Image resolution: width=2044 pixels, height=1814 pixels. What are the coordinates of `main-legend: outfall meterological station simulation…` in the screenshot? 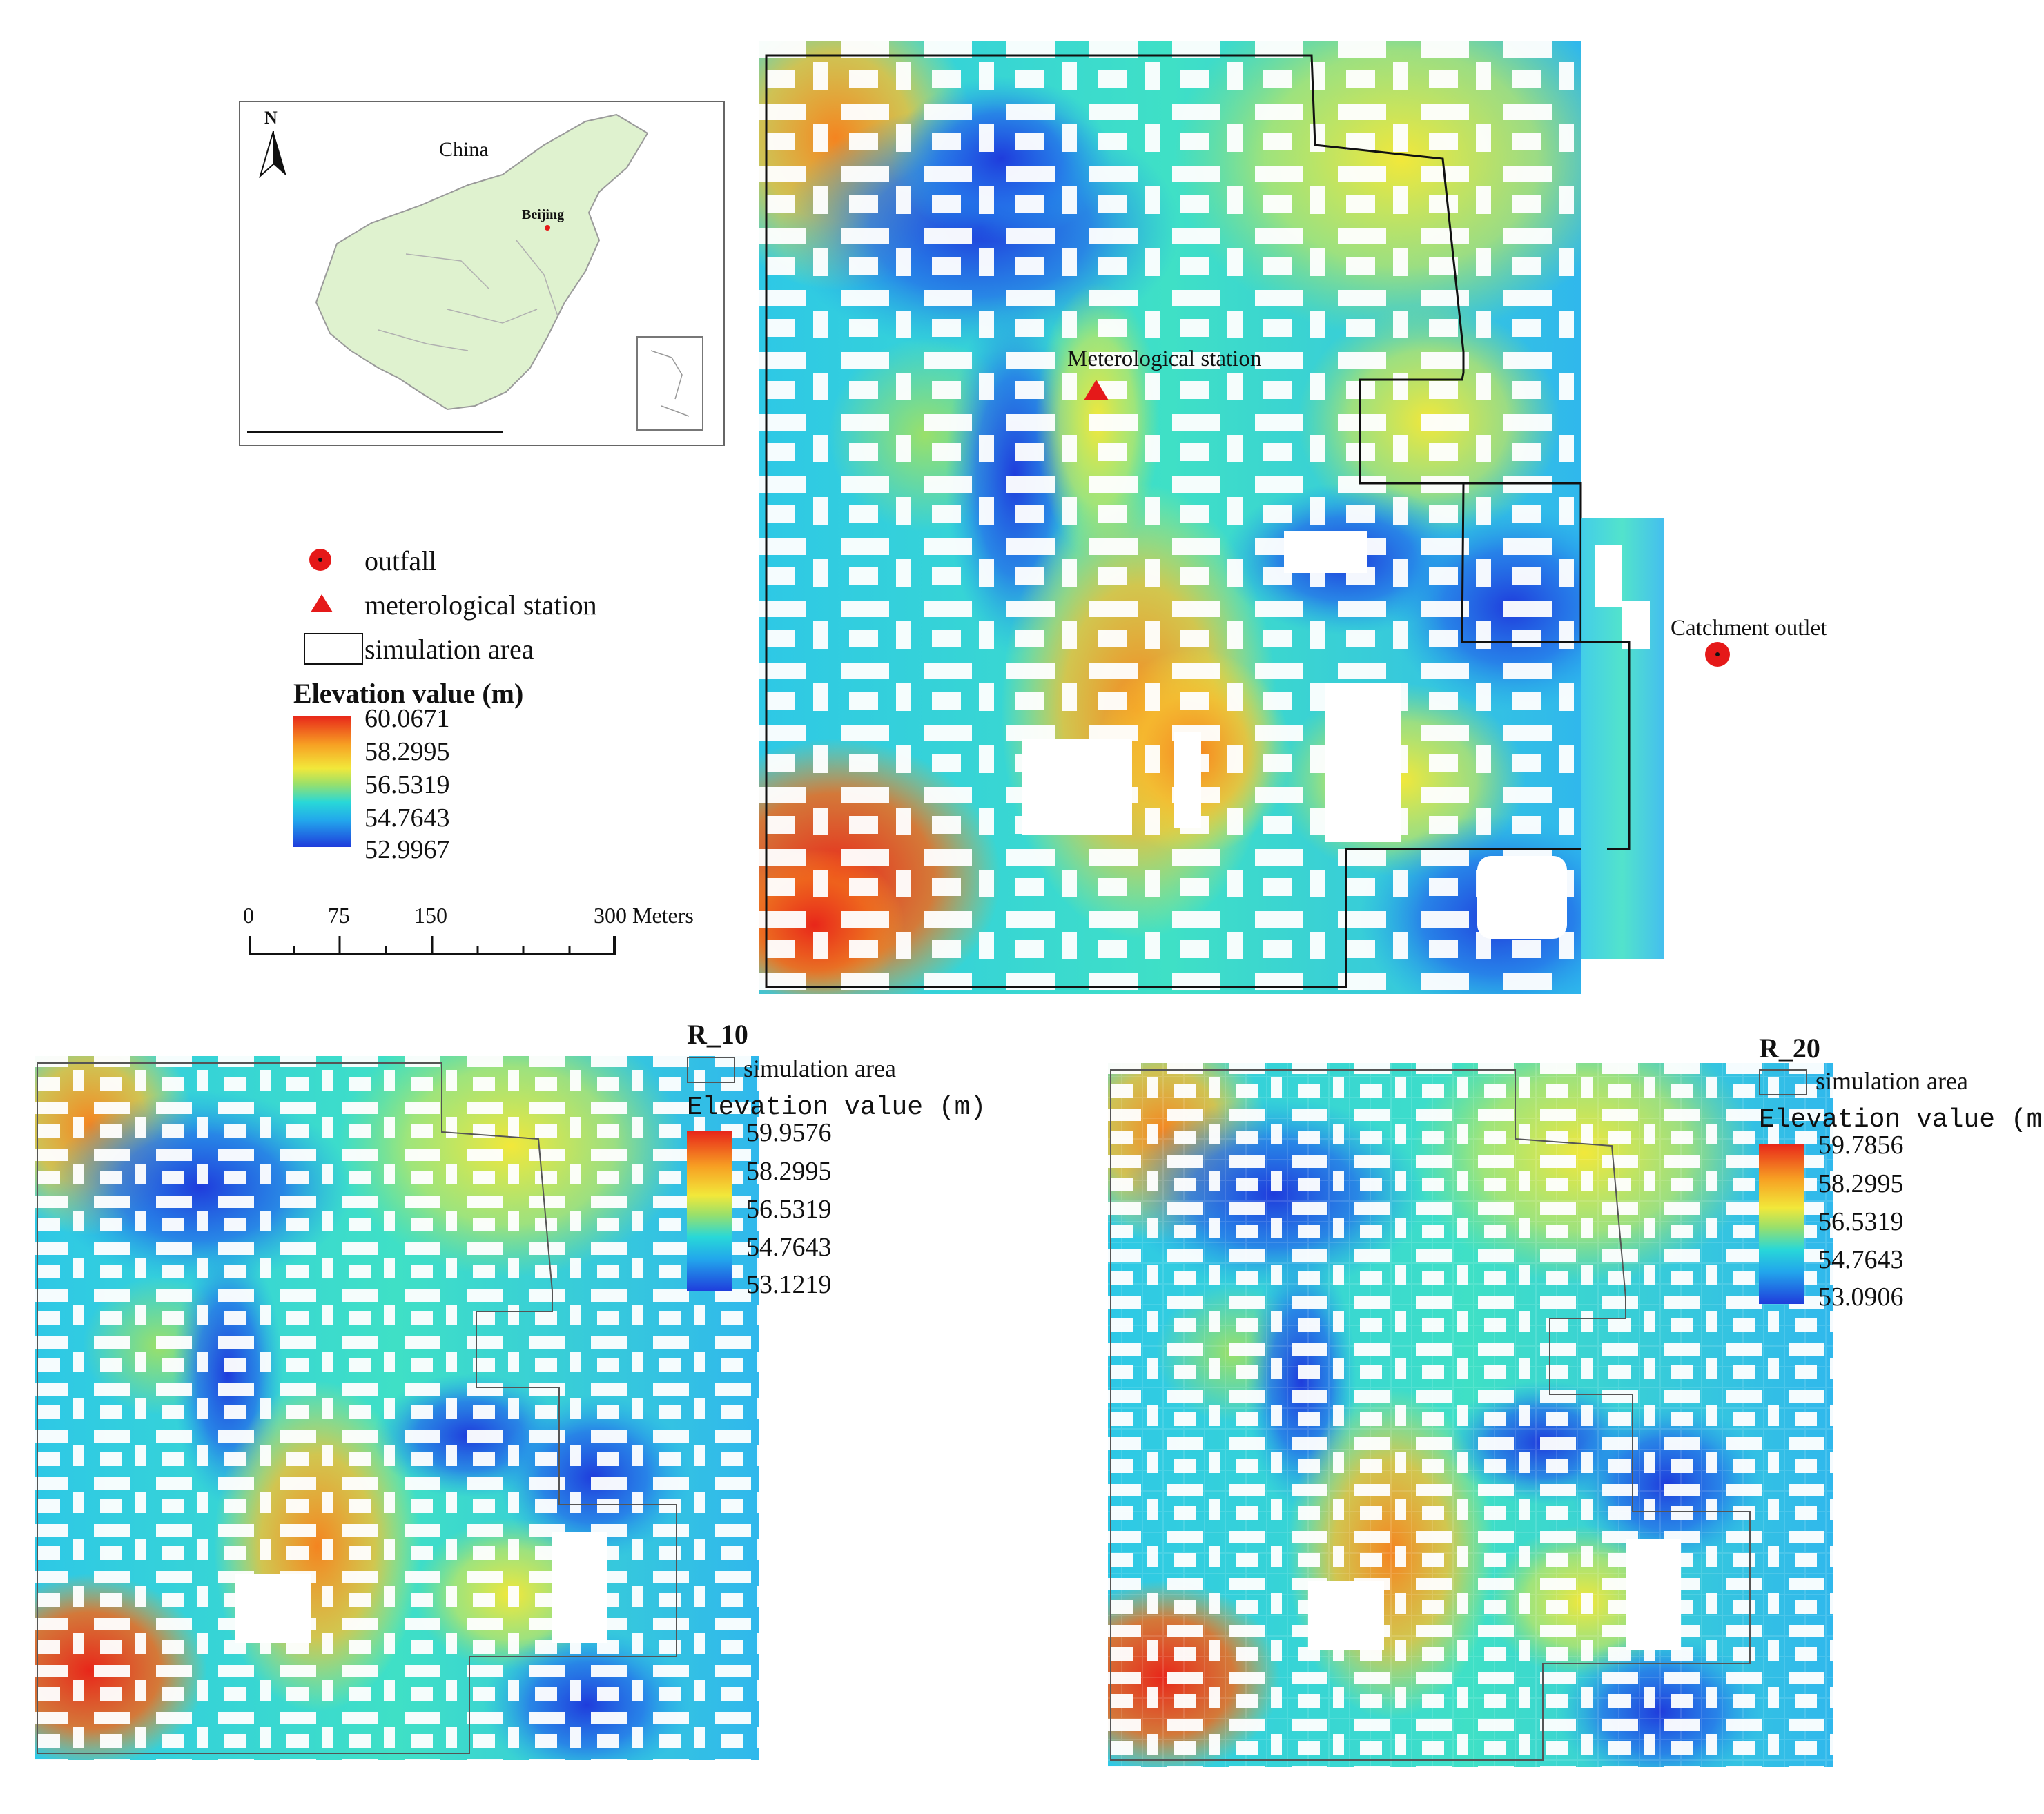 It's located at (512, 708).